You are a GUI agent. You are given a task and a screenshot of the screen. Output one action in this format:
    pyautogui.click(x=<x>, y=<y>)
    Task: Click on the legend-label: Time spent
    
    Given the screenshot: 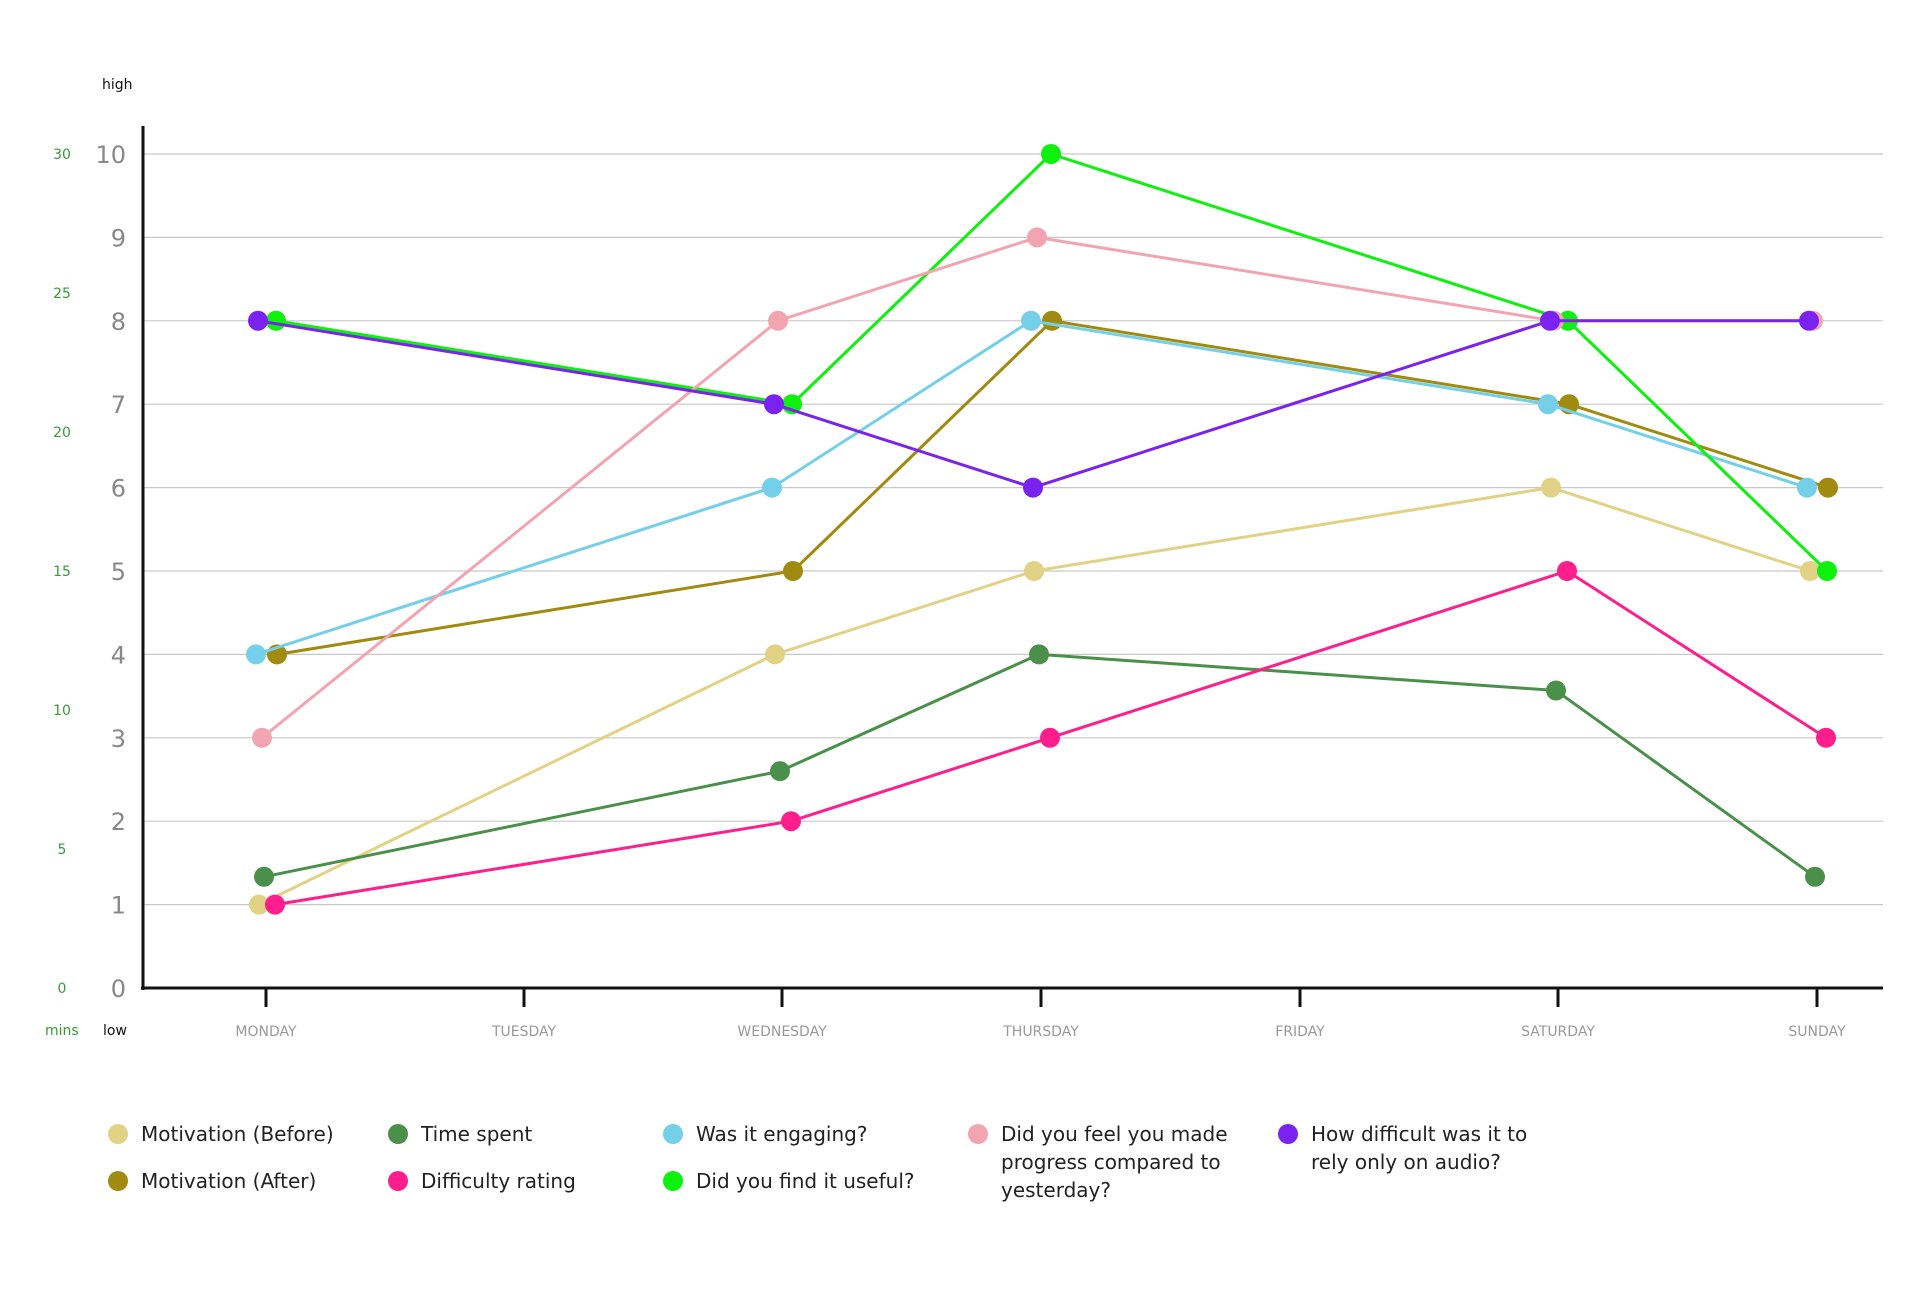 What is the action you would take?
    pyautogui.click(x=477, y=1134)
    